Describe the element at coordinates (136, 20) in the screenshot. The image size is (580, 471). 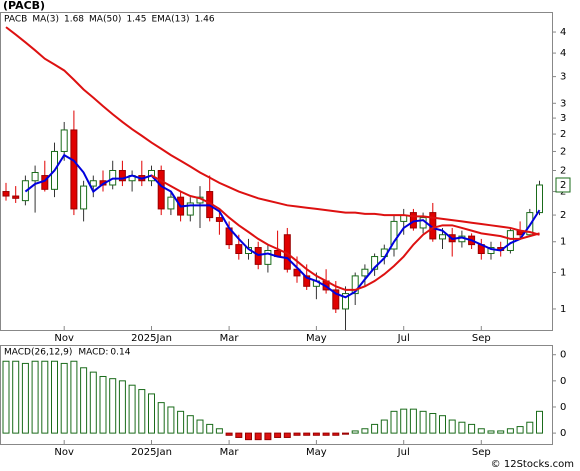
I see `legend-text: 1.45` at that location.